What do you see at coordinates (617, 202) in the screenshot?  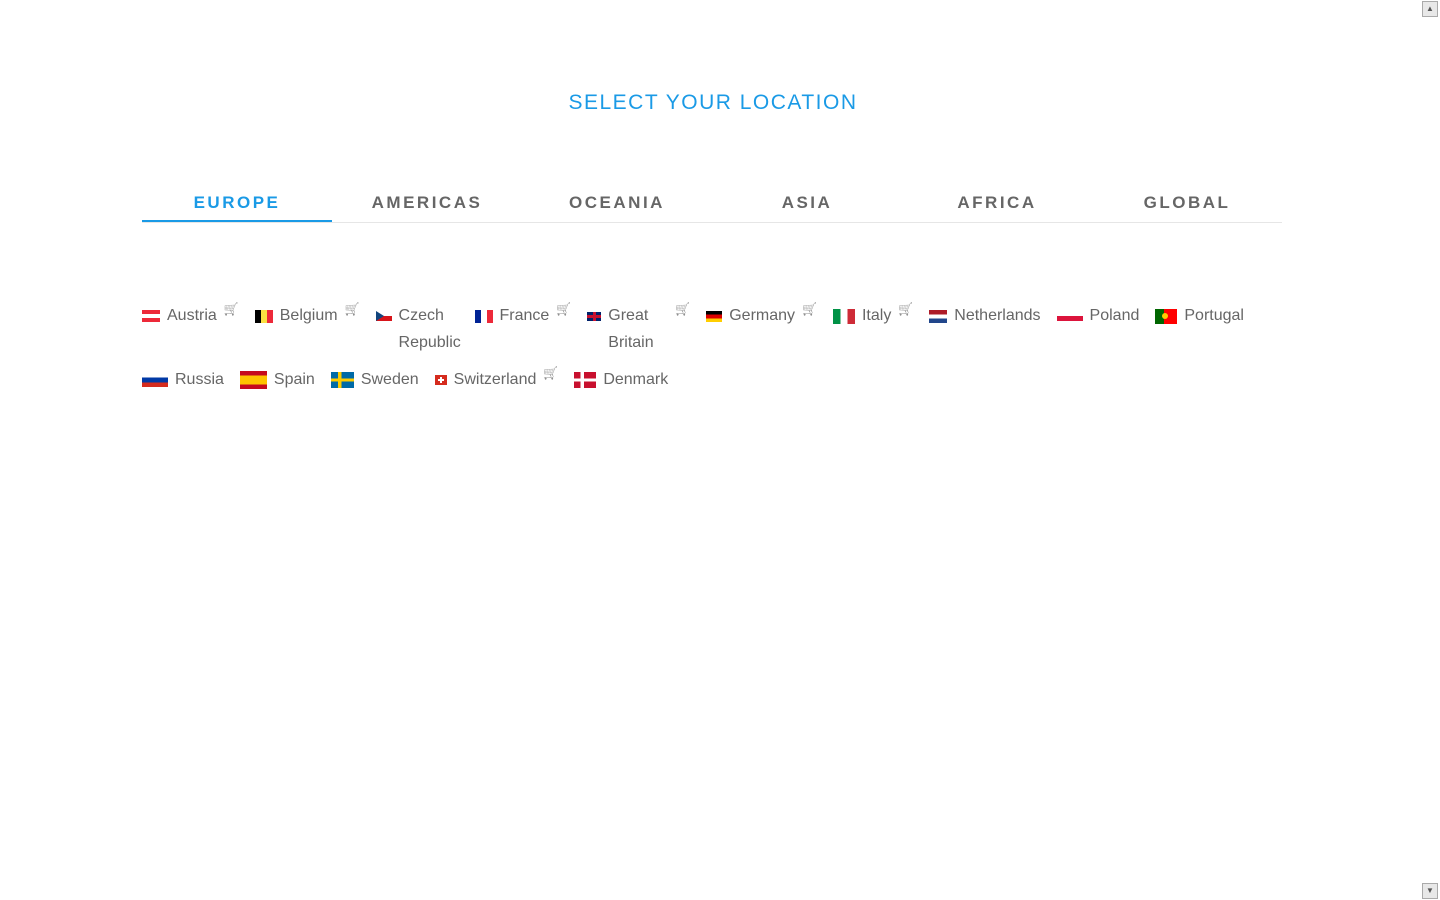 I see `tab-oceania: OCEANIA` at bounding box center [617, 202].